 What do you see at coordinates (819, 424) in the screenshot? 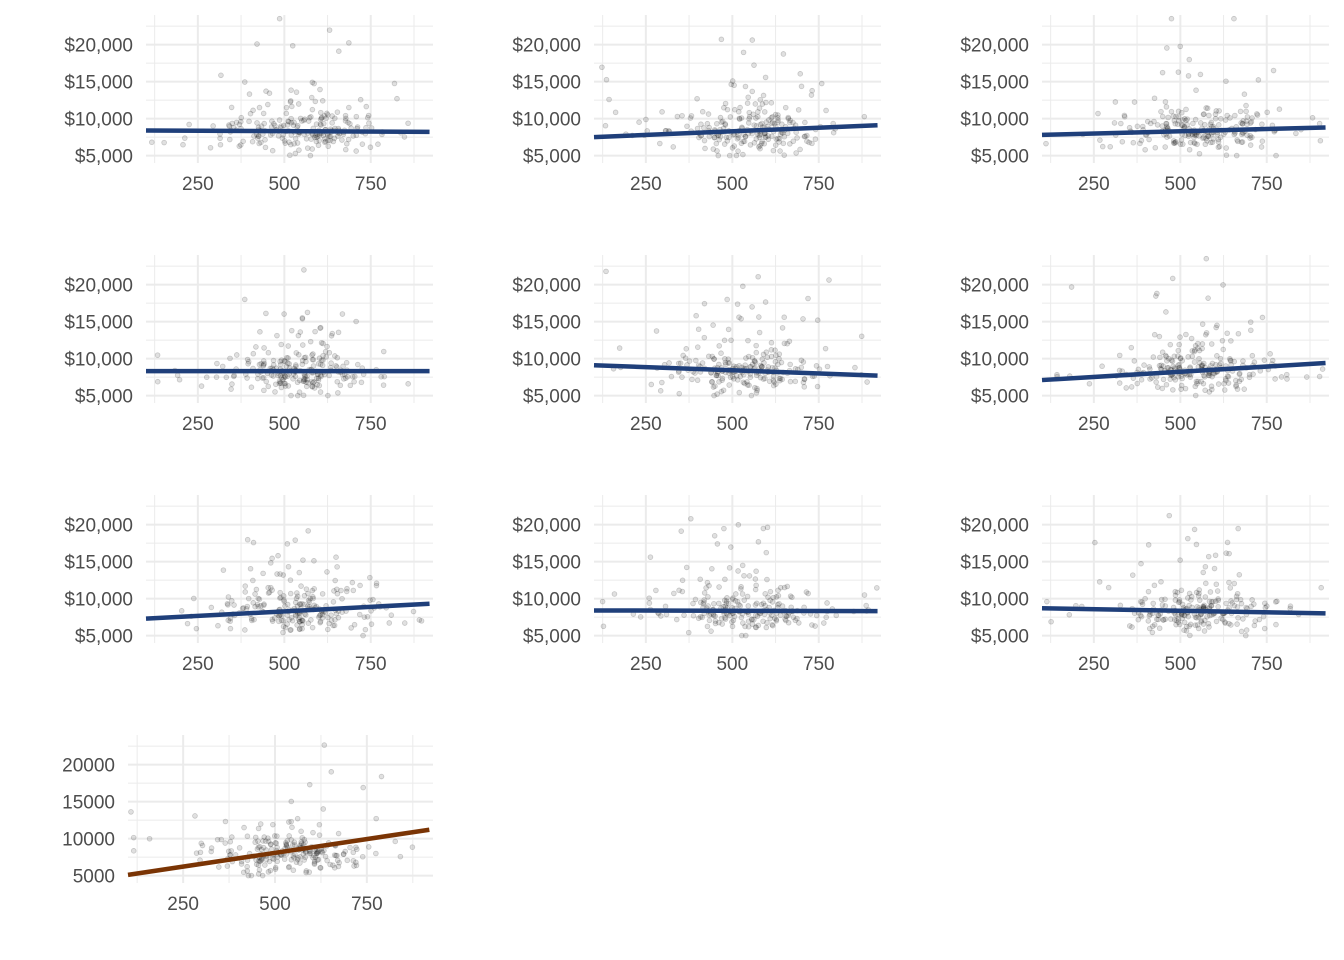
I see `x-tick-label: 750` at bounding box center [819, 424].